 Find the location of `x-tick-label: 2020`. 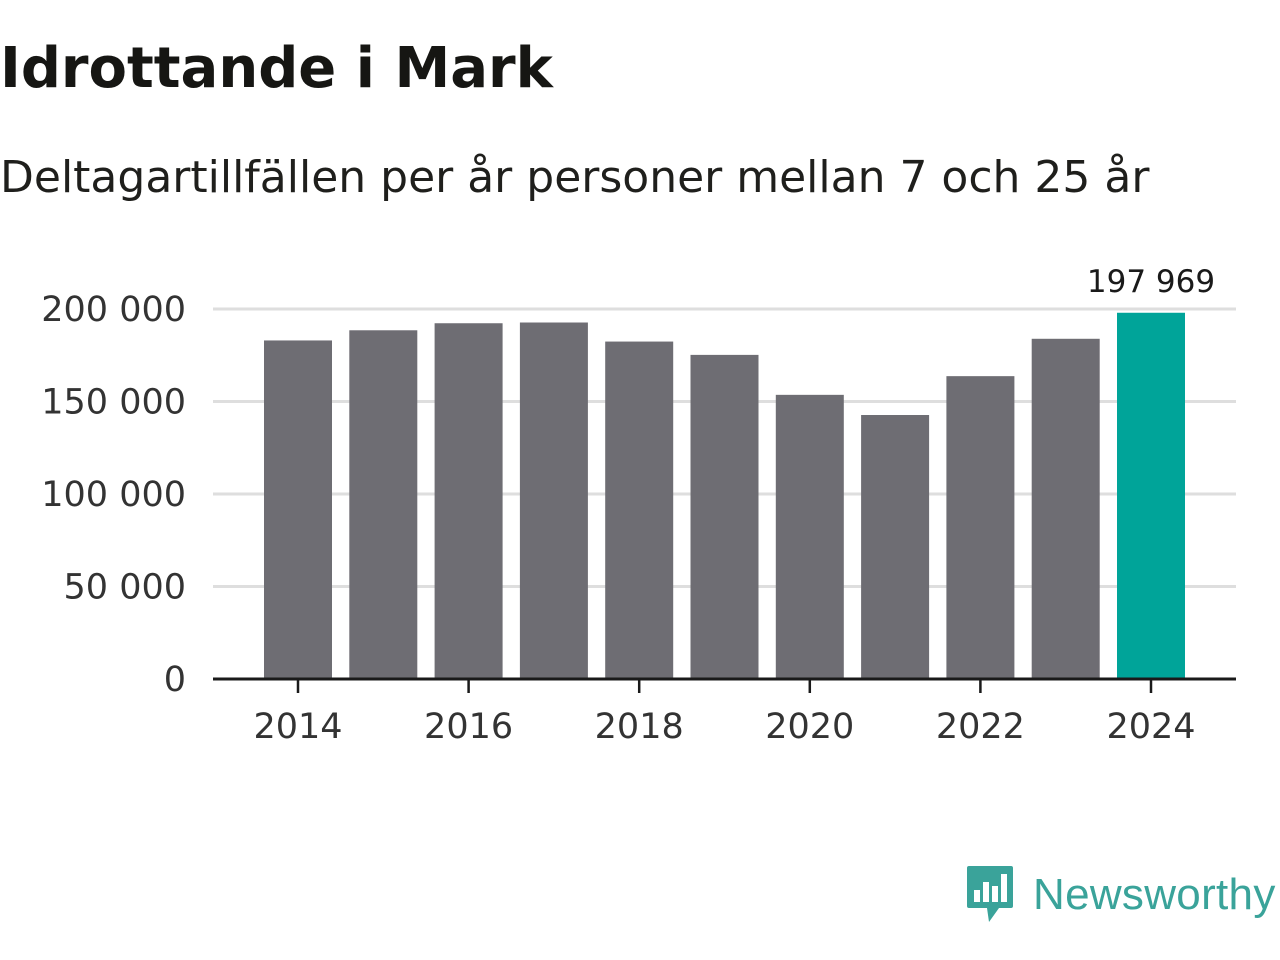

x-tick-label: 2020 is located at coordinates (809, 727).